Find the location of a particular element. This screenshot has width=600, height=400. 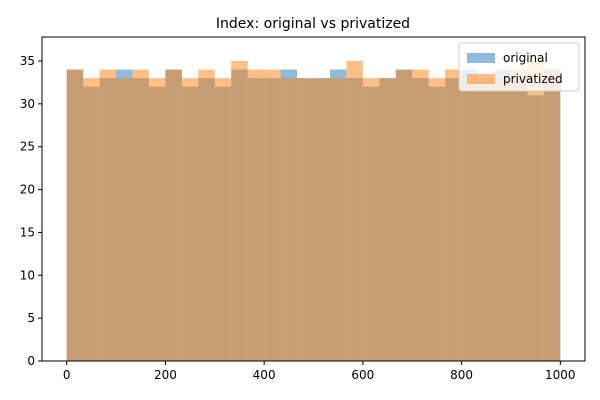

y-tick-label: 10 is located at coordinates (27, 275).